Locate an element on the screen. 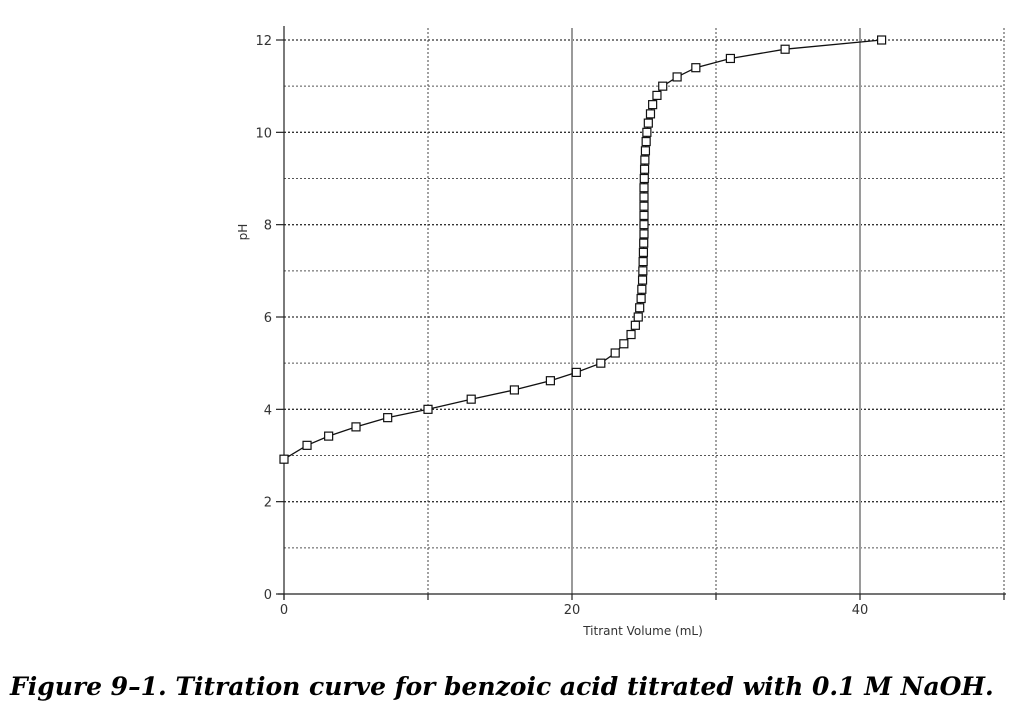 The width and height of the screenshot is (1016, 721). y-tick-label: 4 is located at coordinates (268, 410).